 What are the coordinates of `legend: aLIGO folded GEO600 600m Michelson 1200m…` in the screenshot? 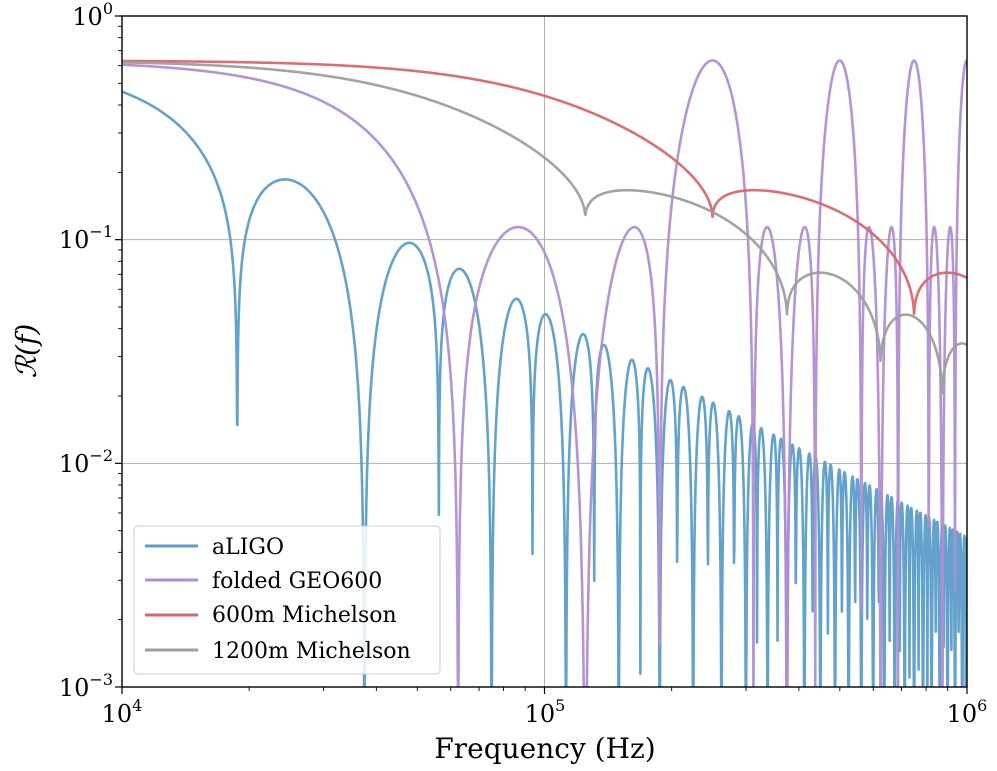 It's located at (287, 600).